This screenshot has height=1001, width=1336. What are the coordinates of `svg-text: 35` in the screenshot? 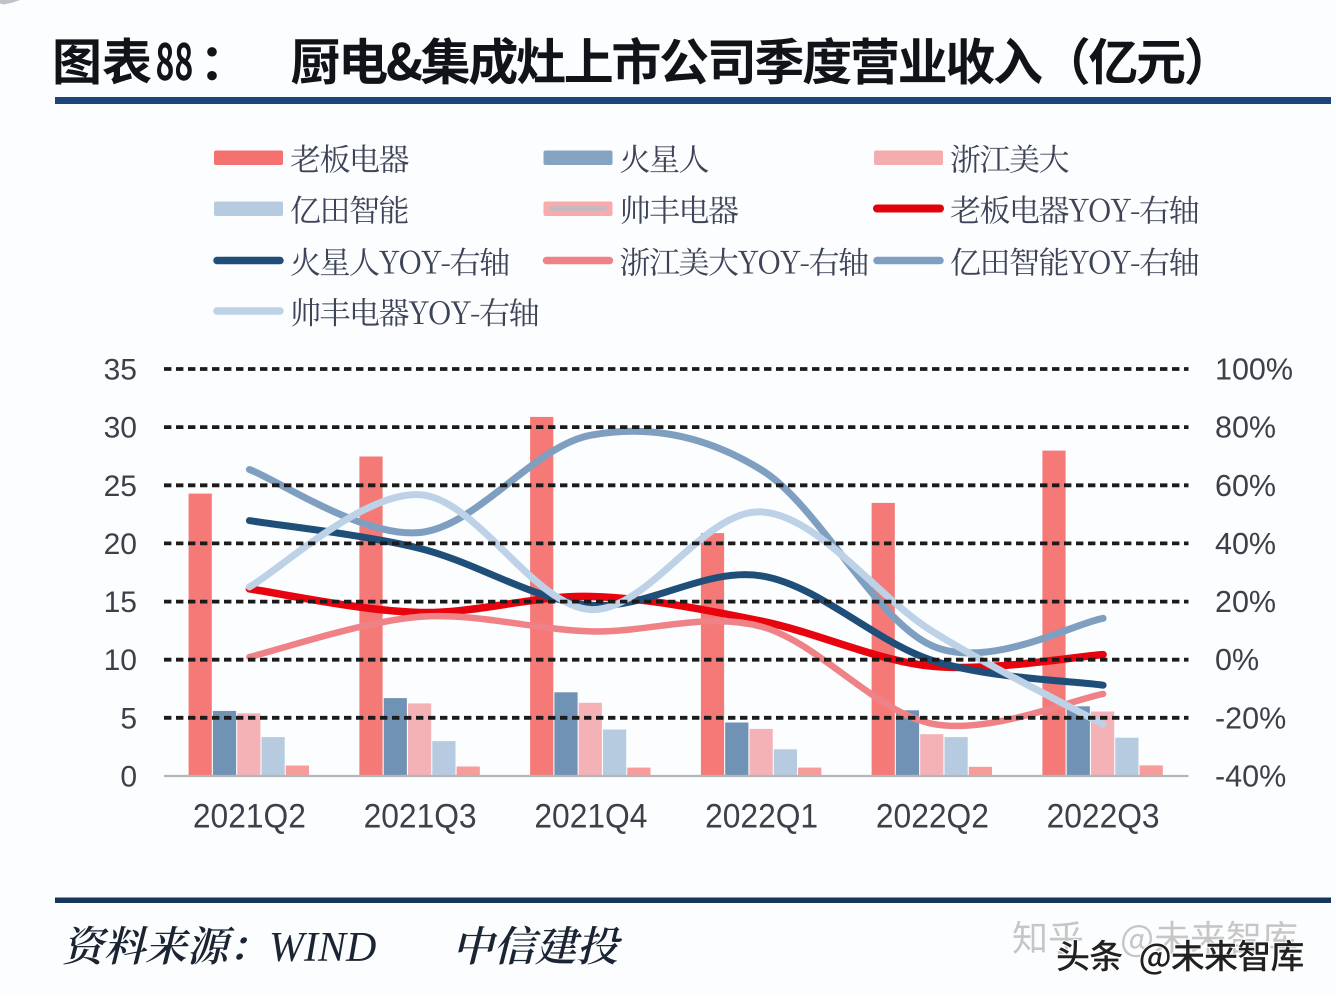 It's located at (120, 370).